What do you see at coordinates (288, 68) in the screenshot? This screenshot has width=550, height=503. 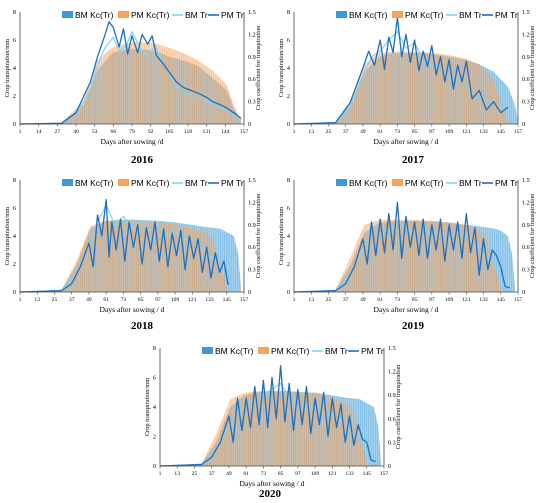 I see `y-tick-label: 4` at bounding box center [288, 68].